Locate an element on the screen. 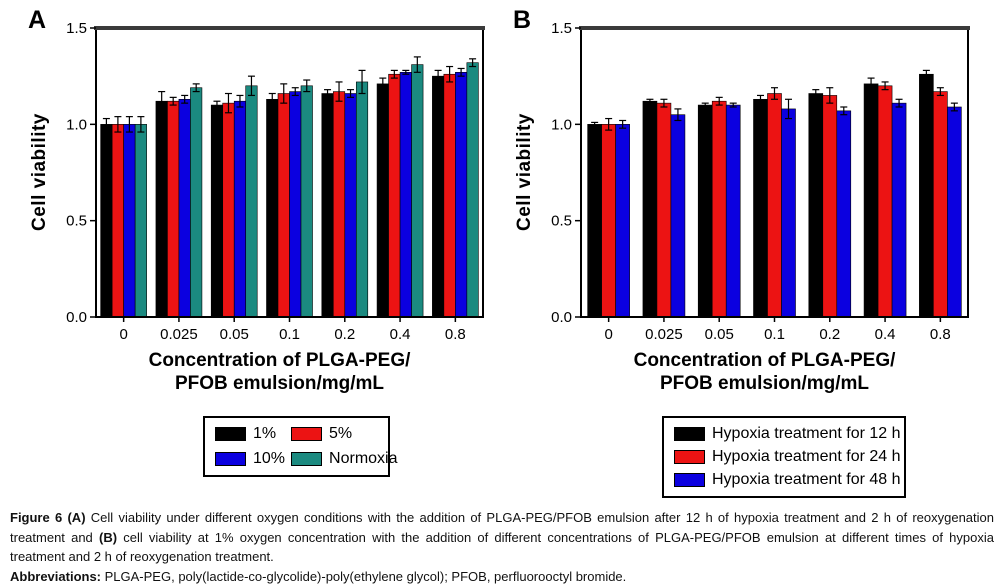 The height and width of the screenshot is (586, 1003). legend-item-10pct: 10% is located at coordinates (250, 459).